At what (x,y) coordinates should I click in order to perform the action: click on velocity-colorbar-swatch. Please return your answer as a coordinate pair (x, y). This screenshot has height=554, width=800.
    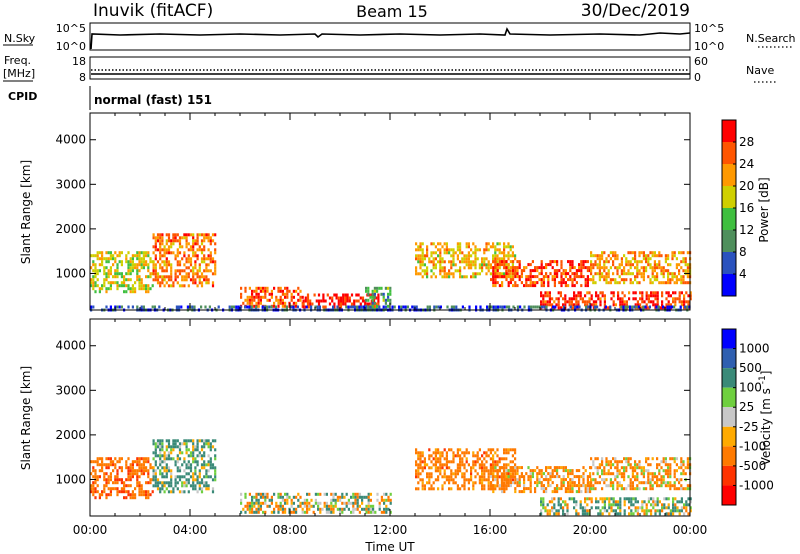
    Looking at the image, I should click on (729, 475).